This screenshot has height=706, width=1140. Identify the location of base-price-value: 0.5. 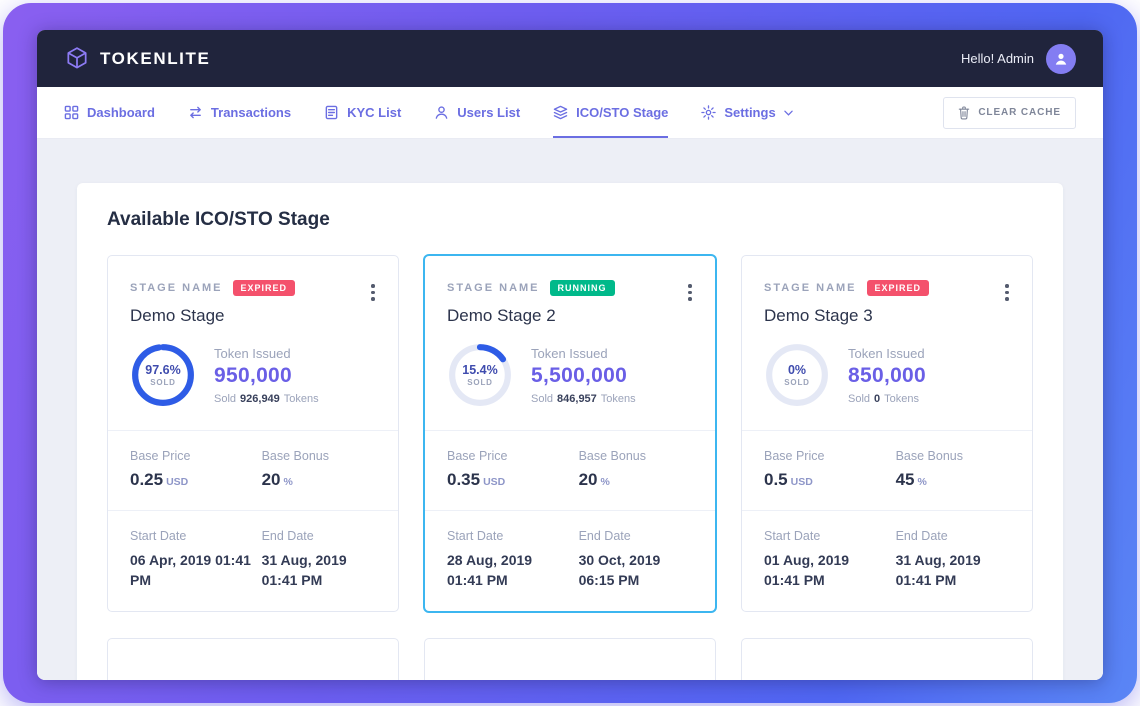
(776, 479).